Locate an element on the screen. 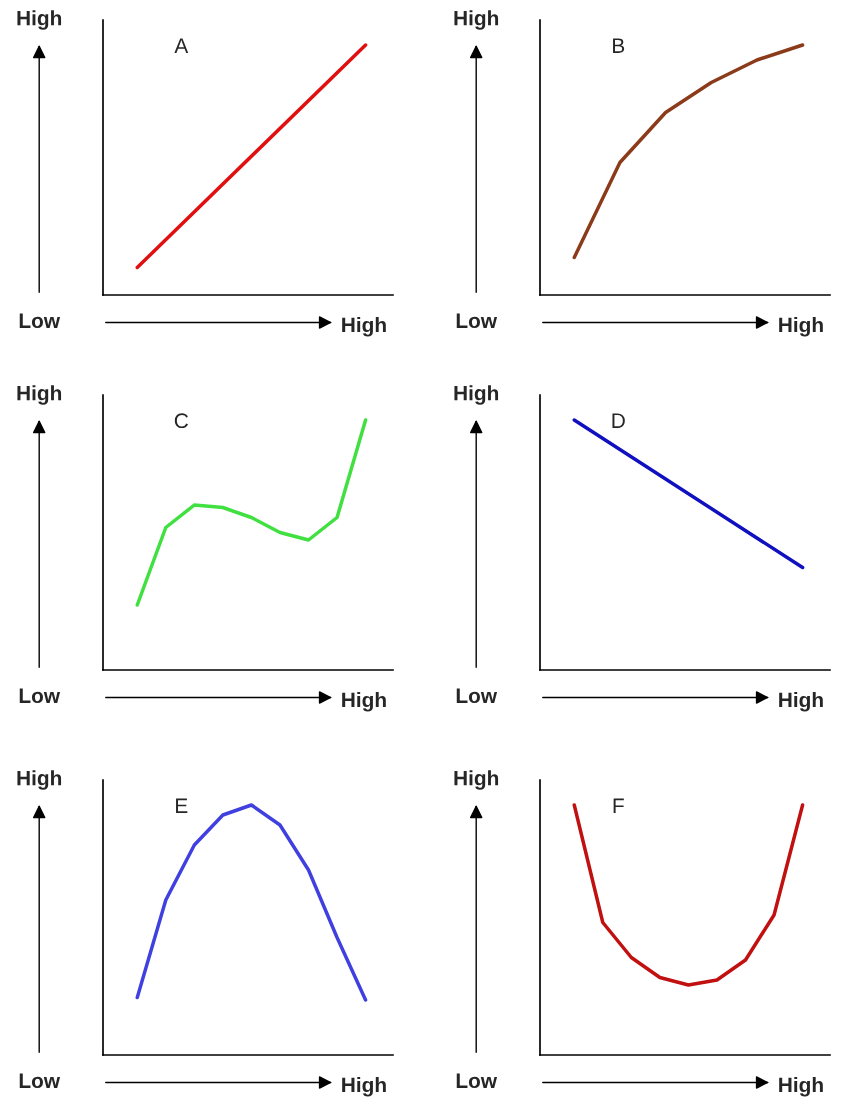 The image size is (860, 1106). chart-title: C is located at coordinates (181, 421).